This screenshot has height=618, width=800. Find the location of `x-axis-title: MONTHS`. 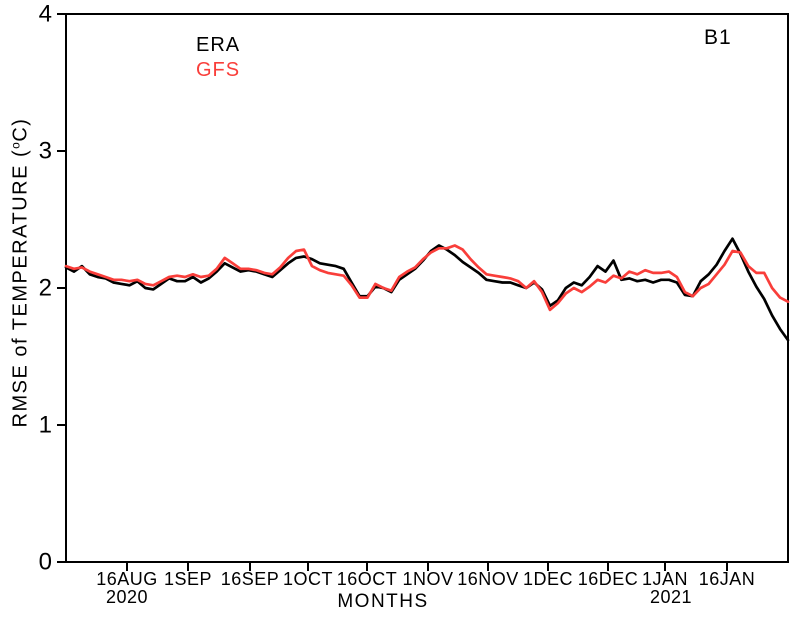

x-axis-title: MONTHS is located at coordinates (383, 601).